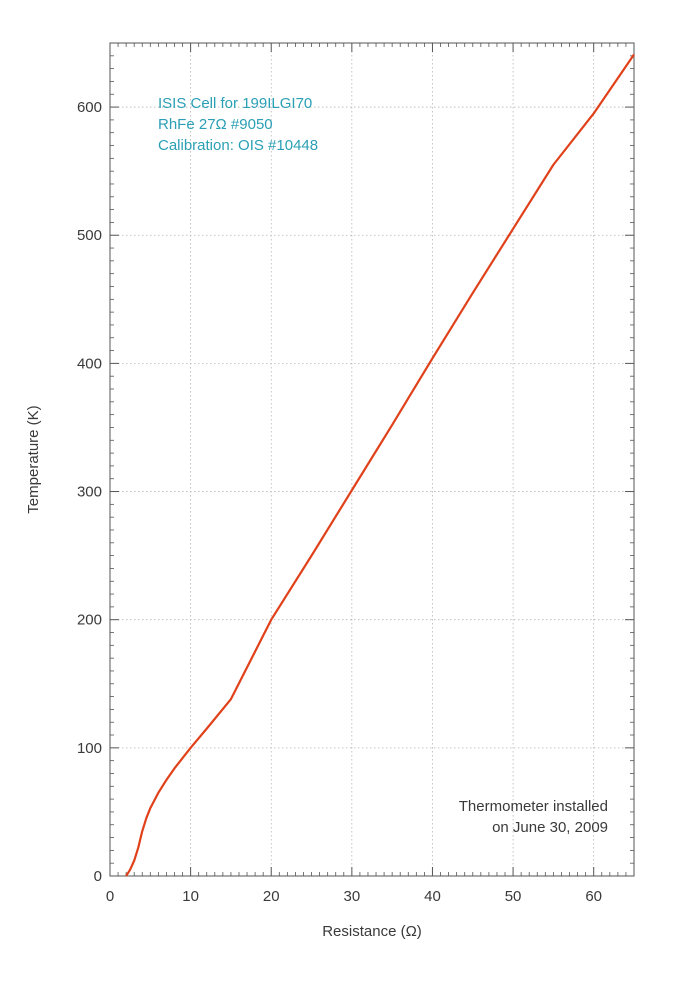 This screenshot has height=990, width=700. Describe the element at coordinates (238, 145) in the screenshot. I see `annotation-line: Calibration: OIS #10448` at that location.